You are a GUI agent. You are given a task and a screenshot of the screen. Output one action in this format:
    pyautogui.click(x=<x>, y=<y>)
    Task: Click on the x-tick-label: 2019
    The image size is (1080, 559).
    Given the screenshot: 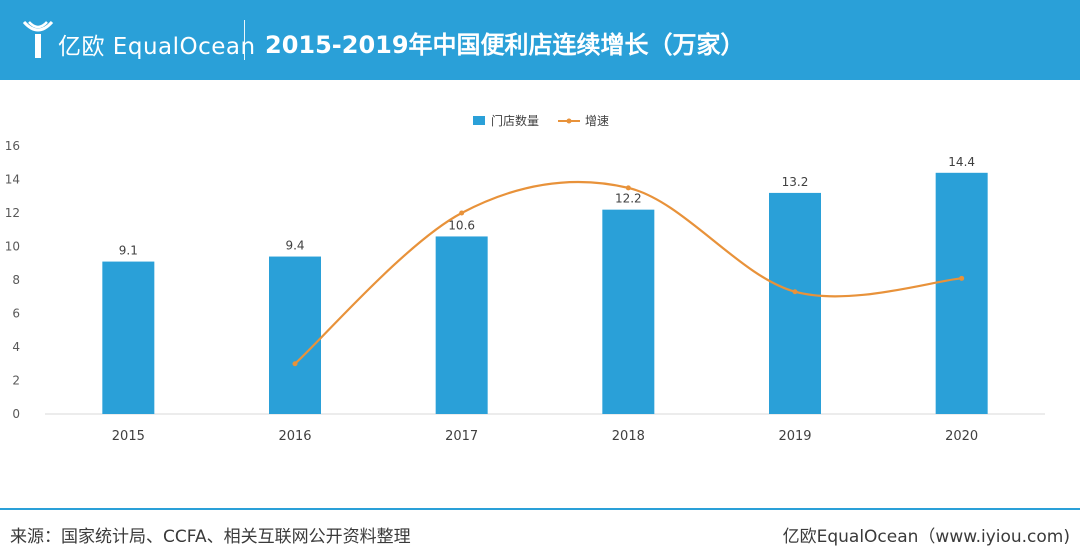 What is the action you would take?
    pyautogui.click(x=794, y=436)
    